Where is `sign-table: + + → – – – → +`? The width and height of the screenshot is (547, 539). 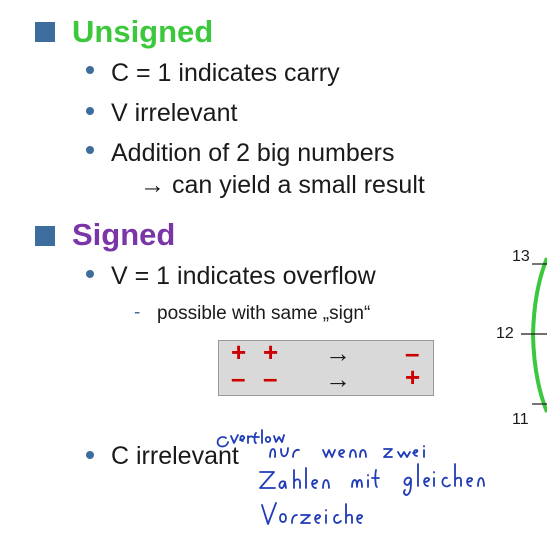 sign-table: + + → – – – → + is located at coordinates (326, 366).